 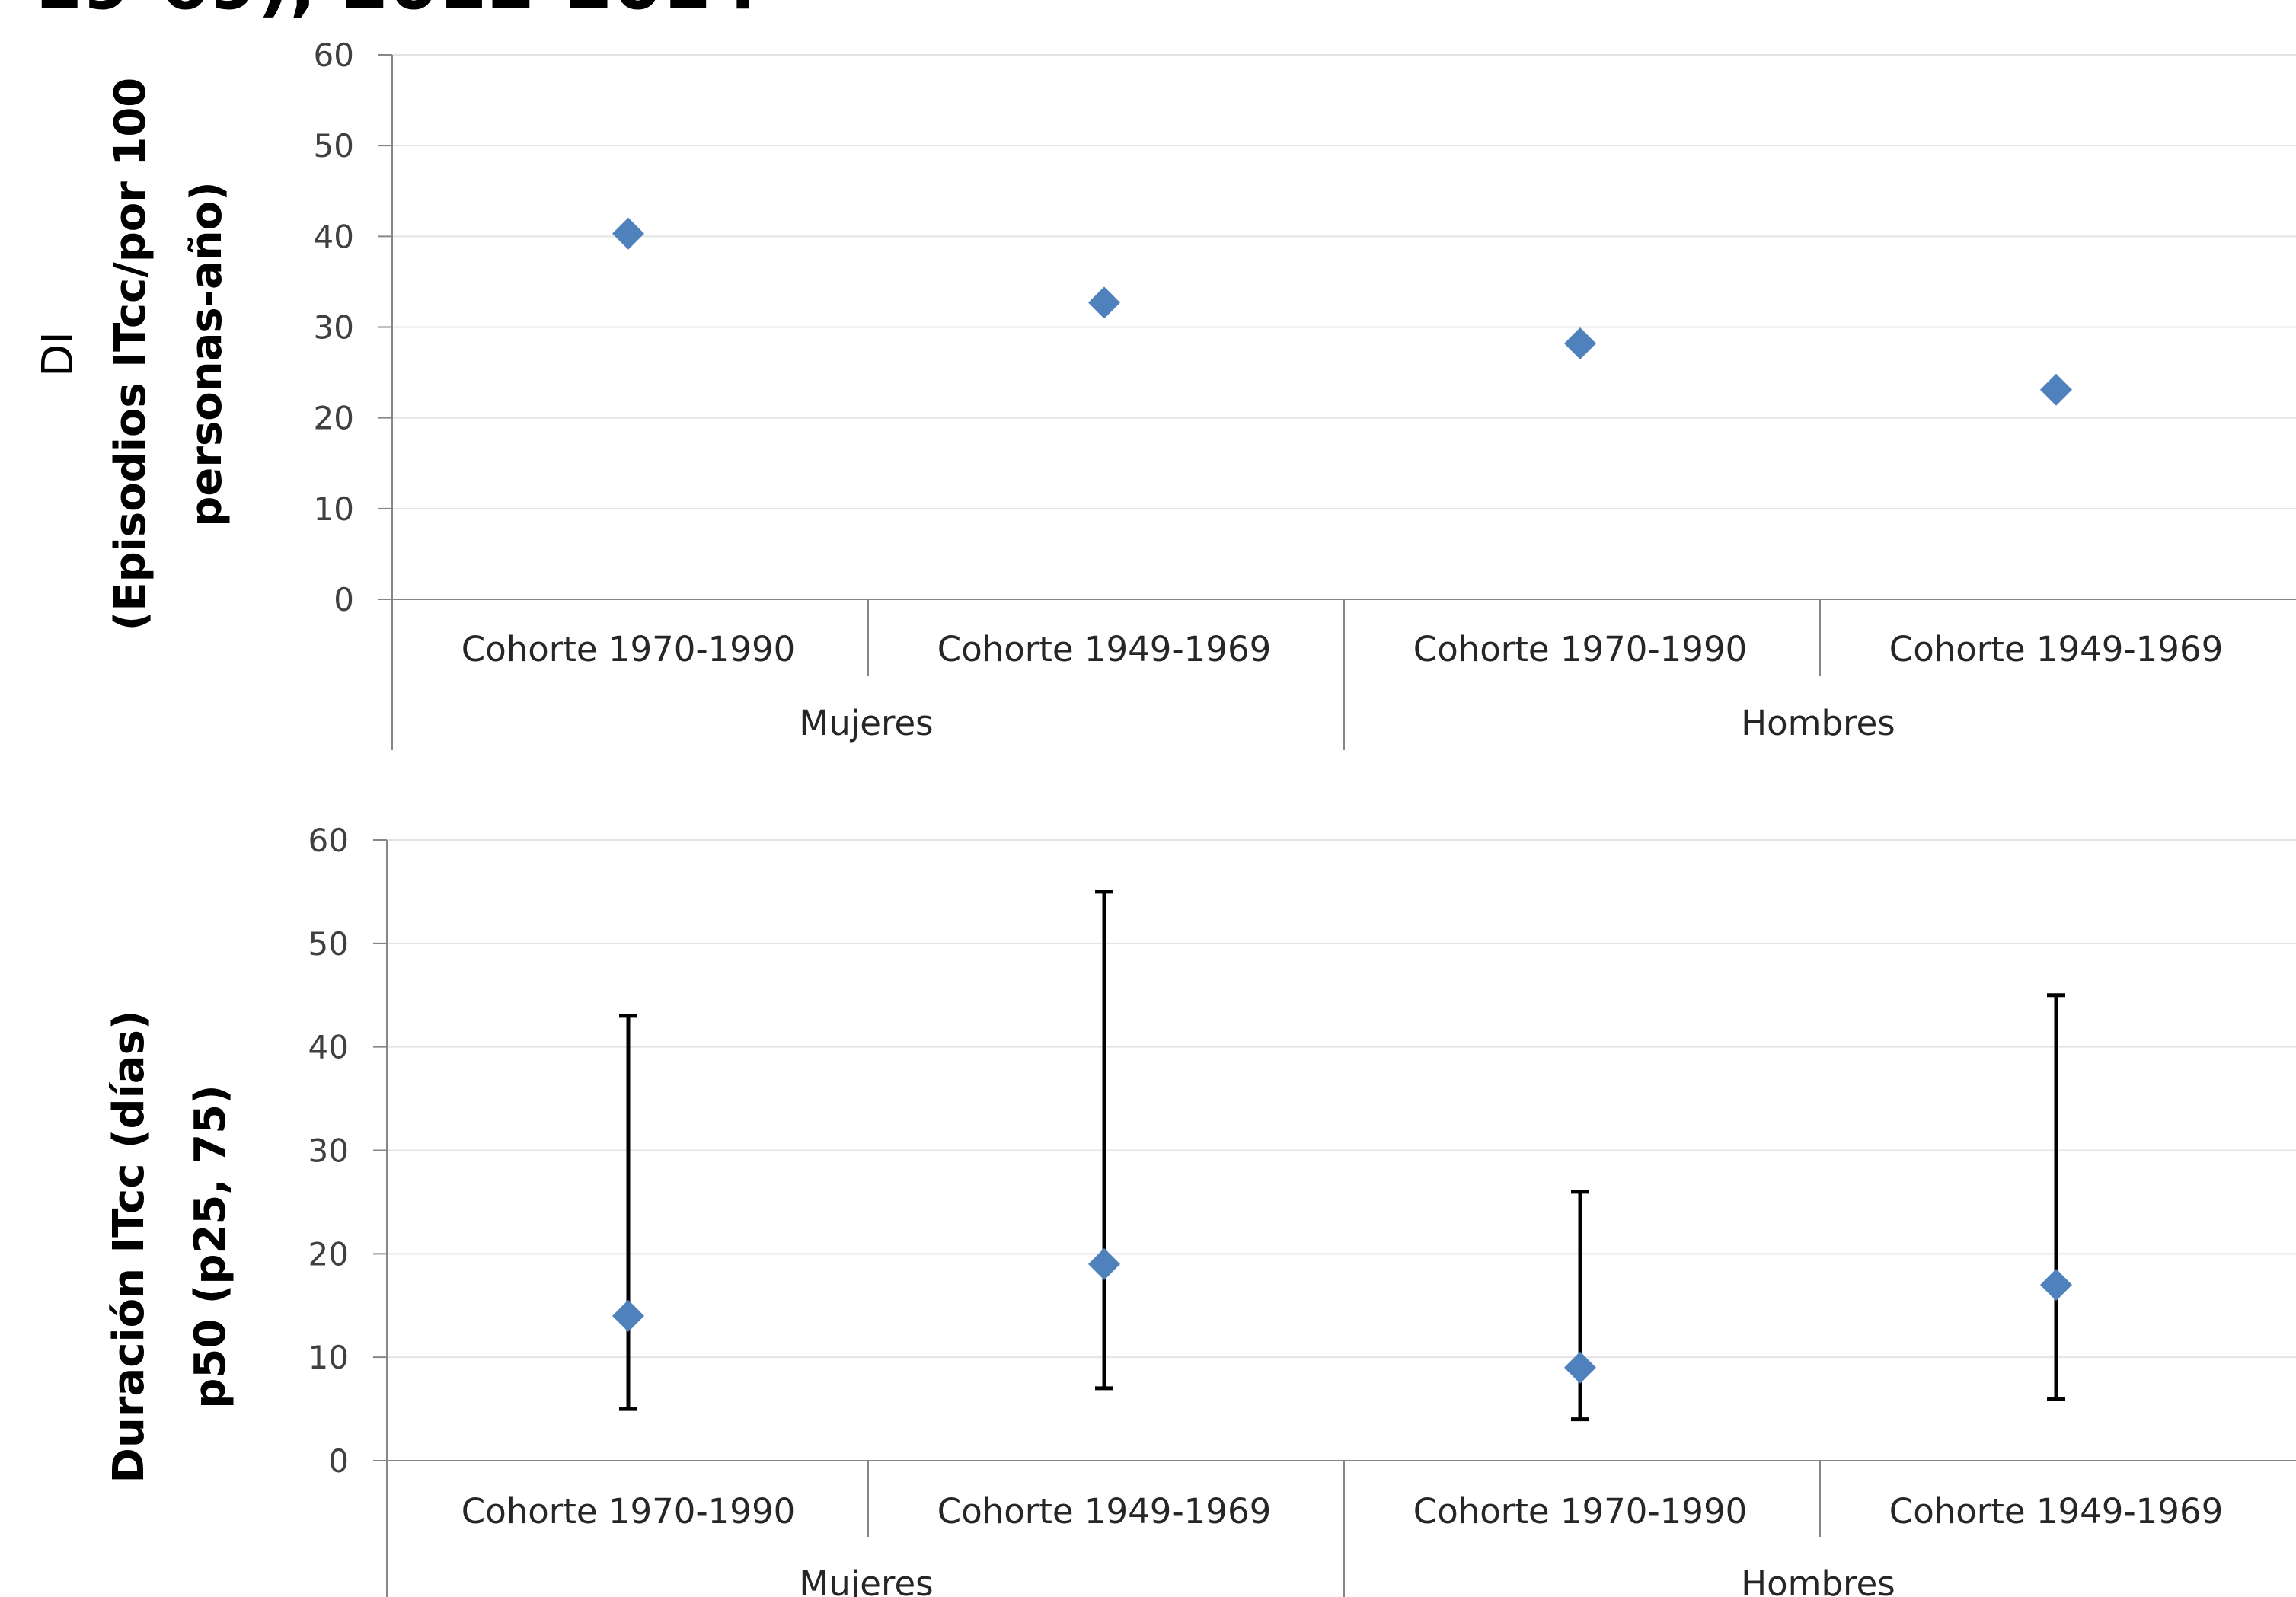 What do you see at coordinates (58, 354) in the screenshot?
I see `y-axis-title: DI` at bounding box center [58, 354].